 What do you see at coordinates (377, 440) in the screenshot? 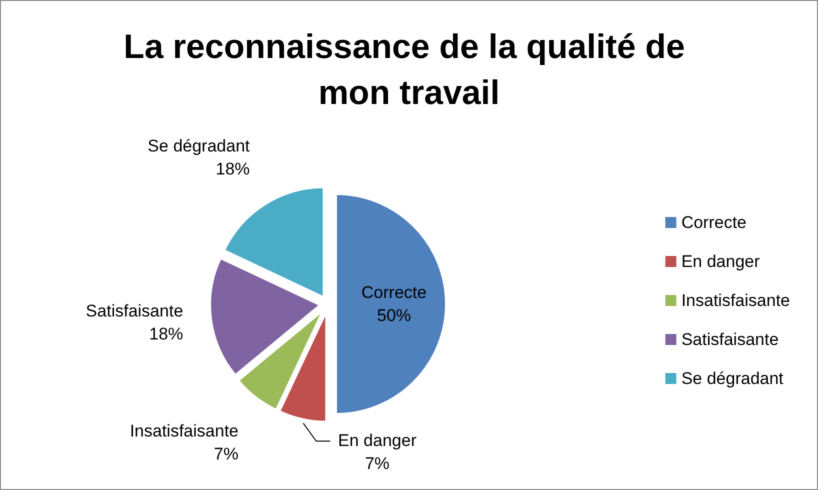
I see `slice-label: En danger` at bounding box center [377, 440].